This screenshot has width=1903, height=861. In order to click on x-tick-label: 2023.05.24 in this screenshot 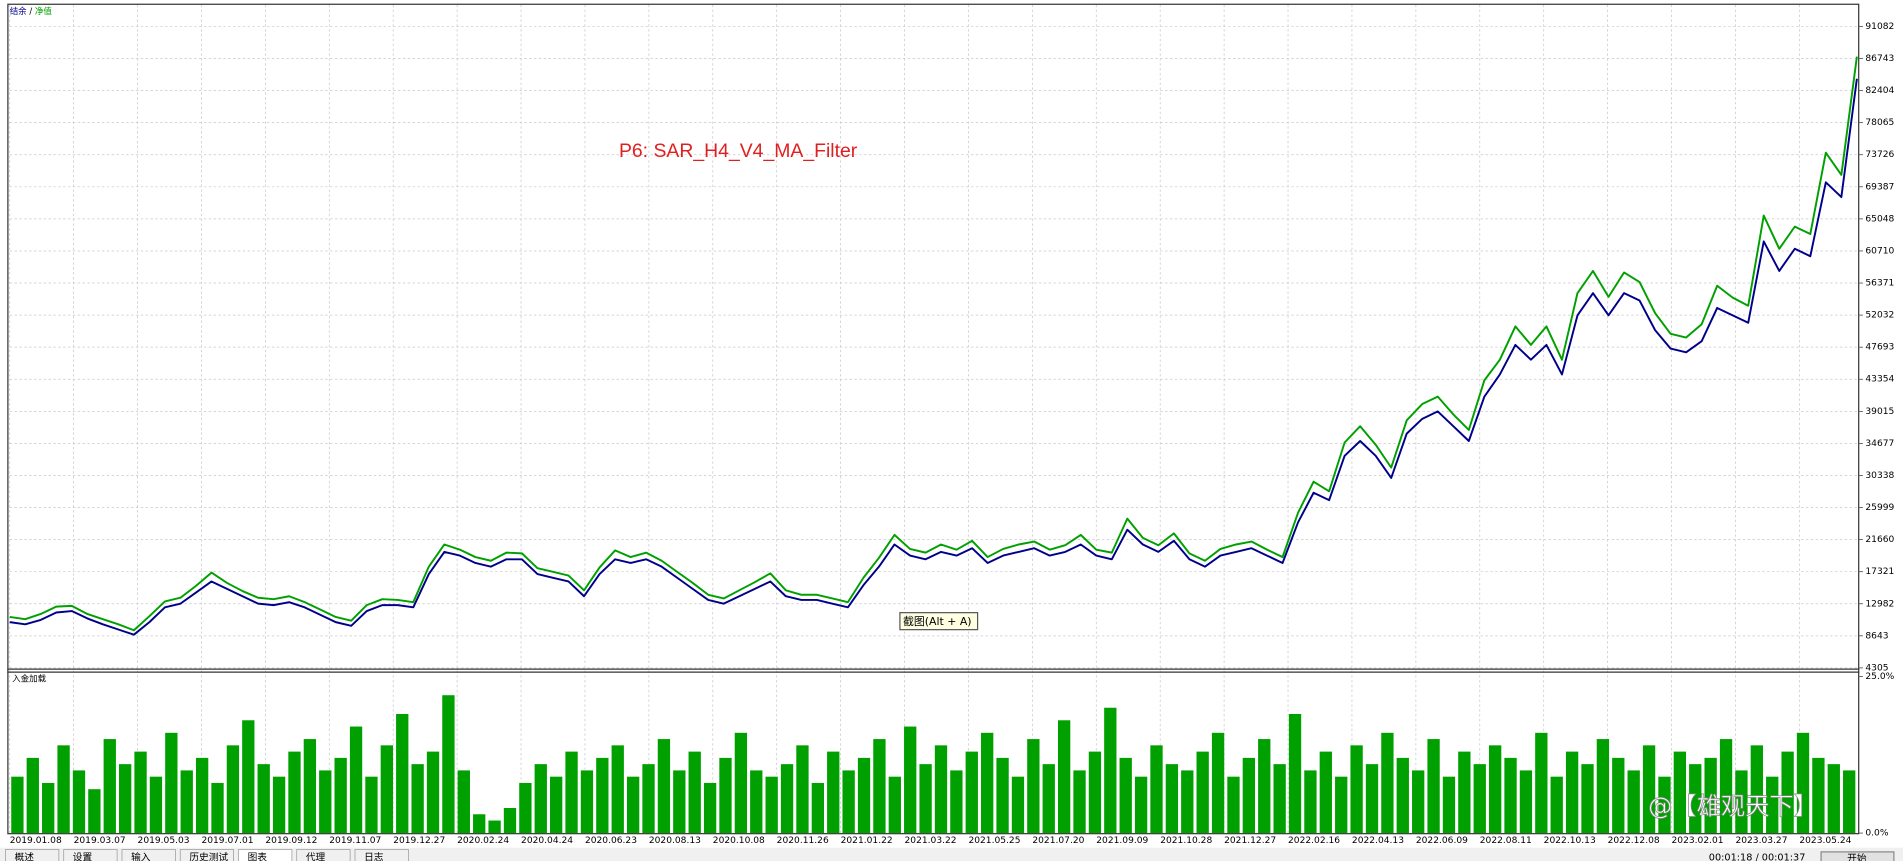, I will do `click(1825, 841)`.